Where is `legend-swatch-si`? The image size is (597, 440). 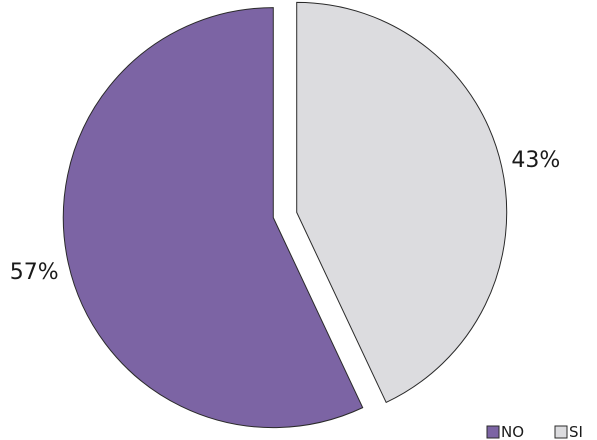 legend-swatch-si is located at coordinates (561, 432).